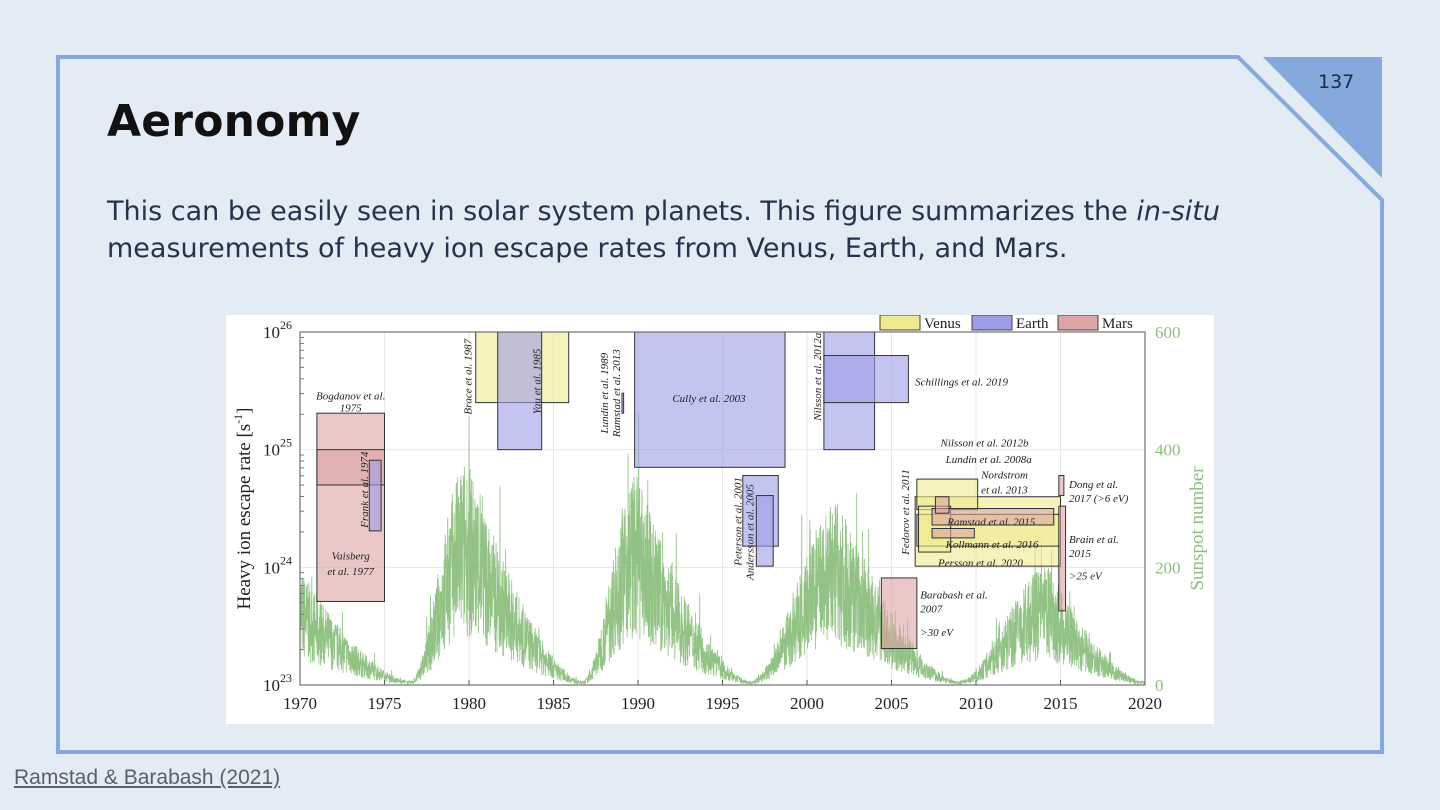 The height and width of the screenshot is (810, 1440). Describe the element at coordinates (300, 703) in the screenshot. I see `x-tick-label: 1970` at that location.